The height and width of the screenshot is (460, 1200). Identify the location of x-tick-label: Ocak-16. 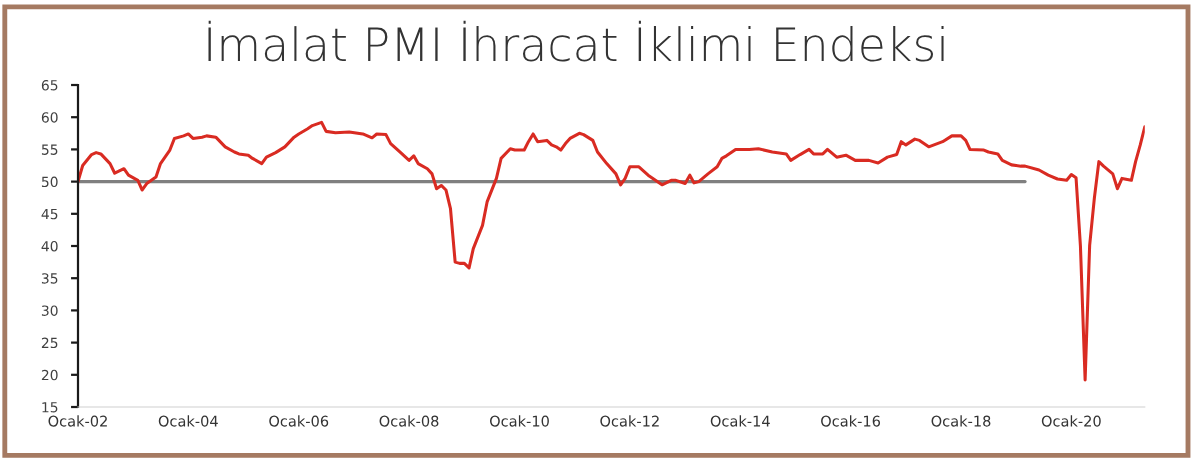
(851, 421).